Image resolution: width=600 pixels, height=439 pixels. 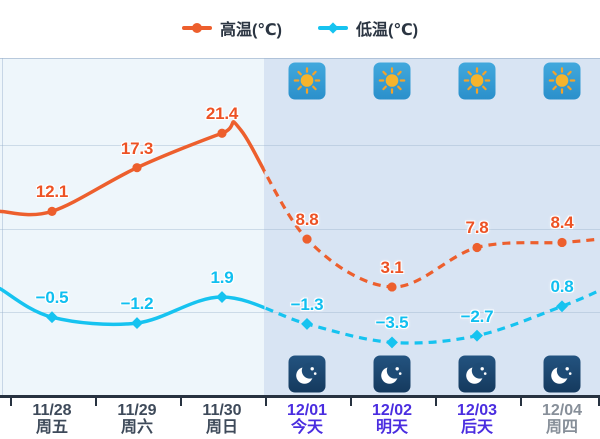 What do you see at coordinates (2, 226) in the screenshot?
I see `plot-left-border` at bounding box center [2, 226].